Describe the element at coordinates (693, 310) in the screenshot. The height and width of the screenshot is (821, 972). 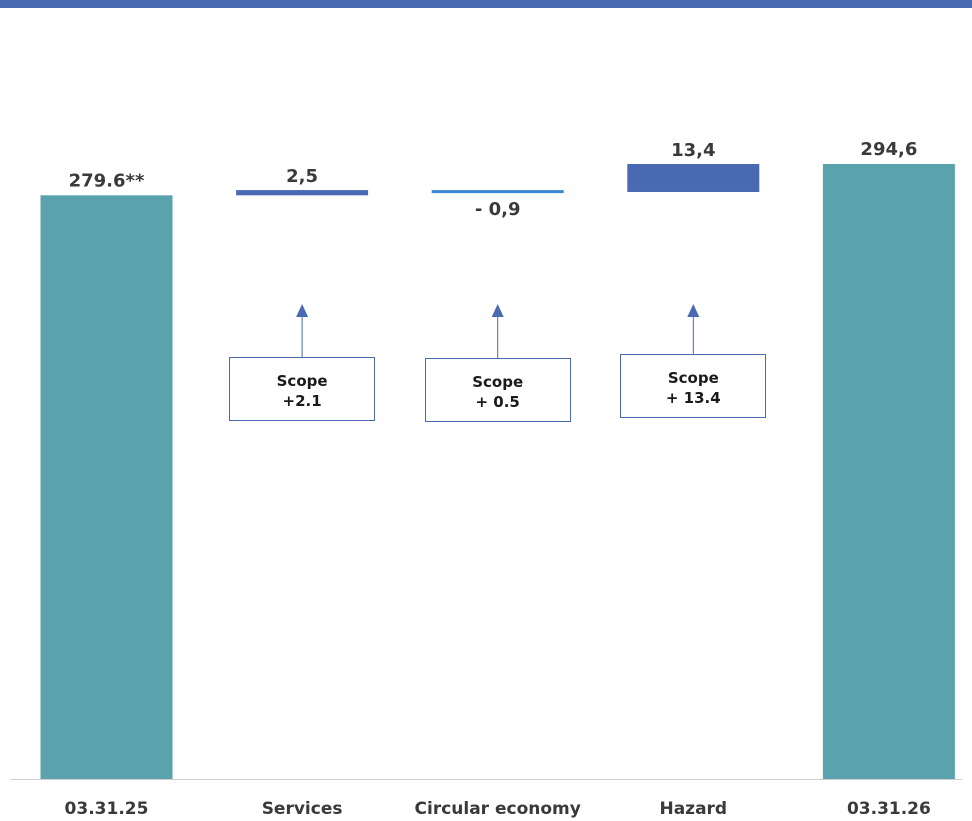
I see `callout-arrow-head-hazard` at that location.